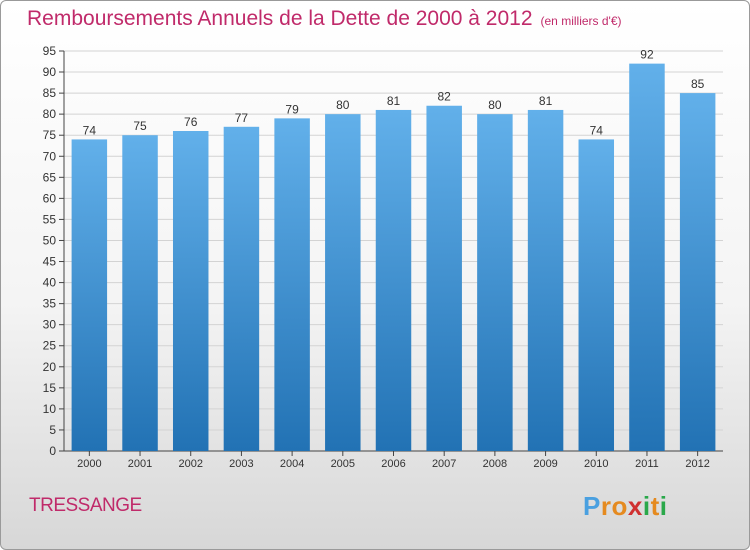  I want to click on y-tick-label: 90, so click(50, 72).